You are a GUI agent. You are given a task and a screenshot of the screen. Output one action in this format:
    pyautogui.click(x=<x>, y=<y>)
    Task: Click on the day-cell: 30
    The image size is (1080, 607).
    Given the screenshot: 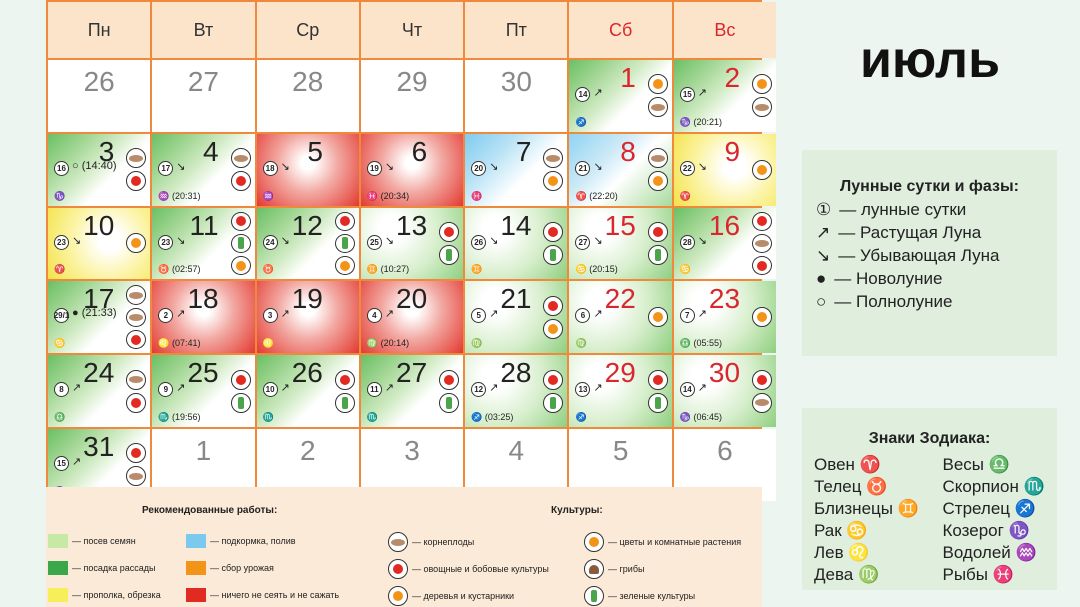 What is the action you would take?
    pyautogui.click(x=516, y=96)
    